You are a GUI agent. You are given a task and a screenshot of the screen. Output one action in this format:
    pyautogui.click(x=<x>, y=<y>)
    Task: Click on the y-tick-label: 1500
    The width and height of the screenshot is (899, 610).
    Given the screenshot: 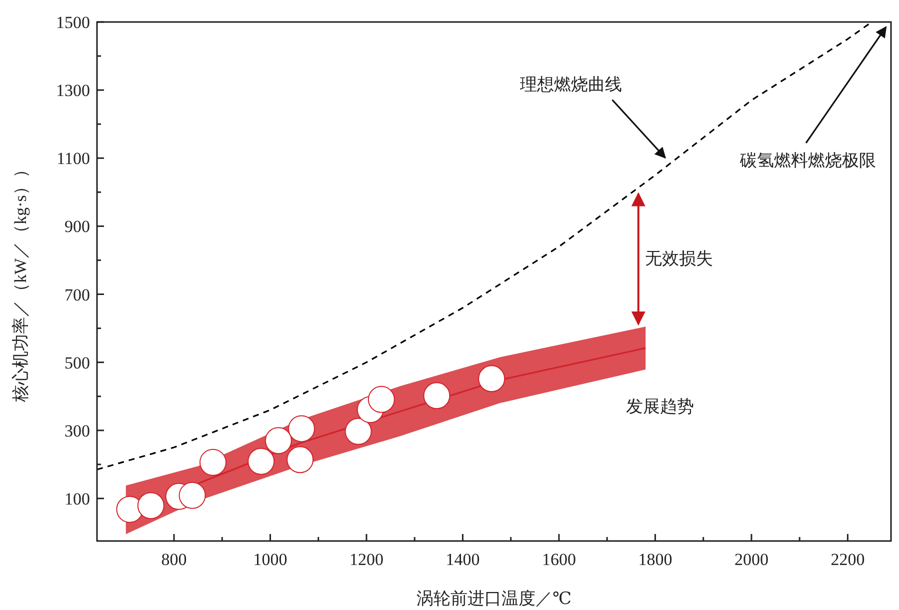 What is the action you would take?
    pyautogui.click(x=73, y=22)
    